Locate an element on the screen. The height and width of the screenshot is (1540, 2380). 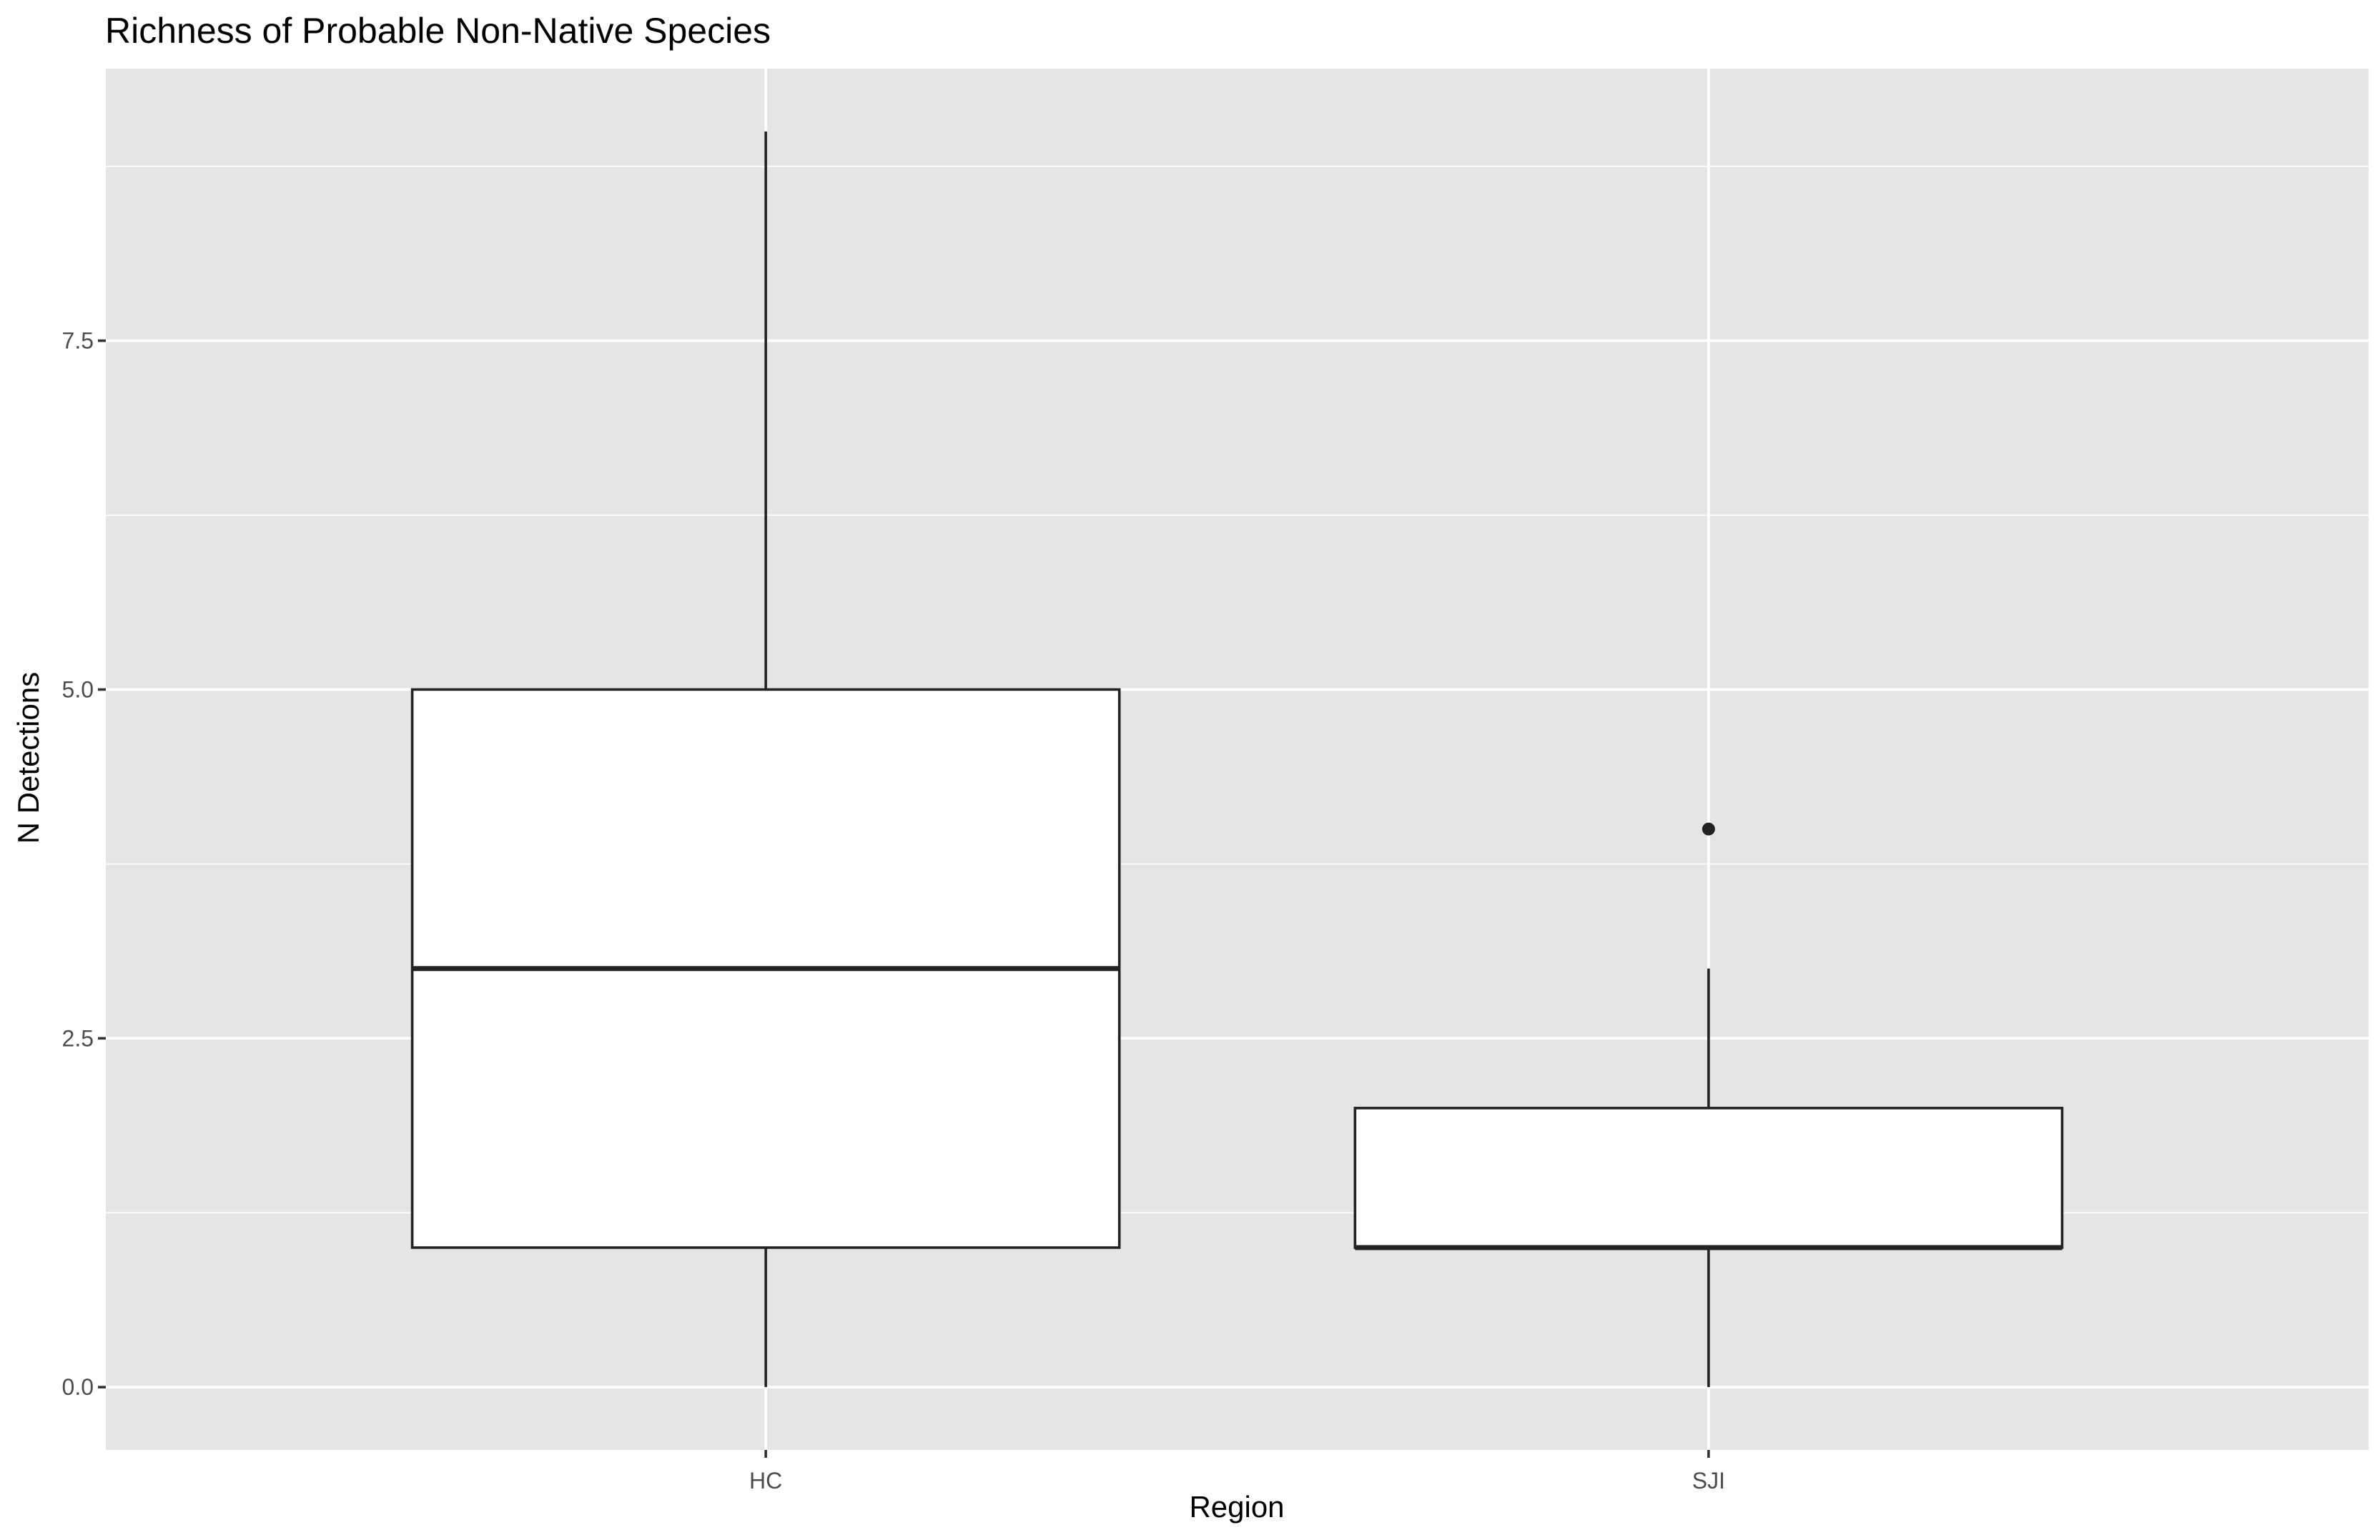
x-tick-label: HC is located at coordinates (766, 1481).